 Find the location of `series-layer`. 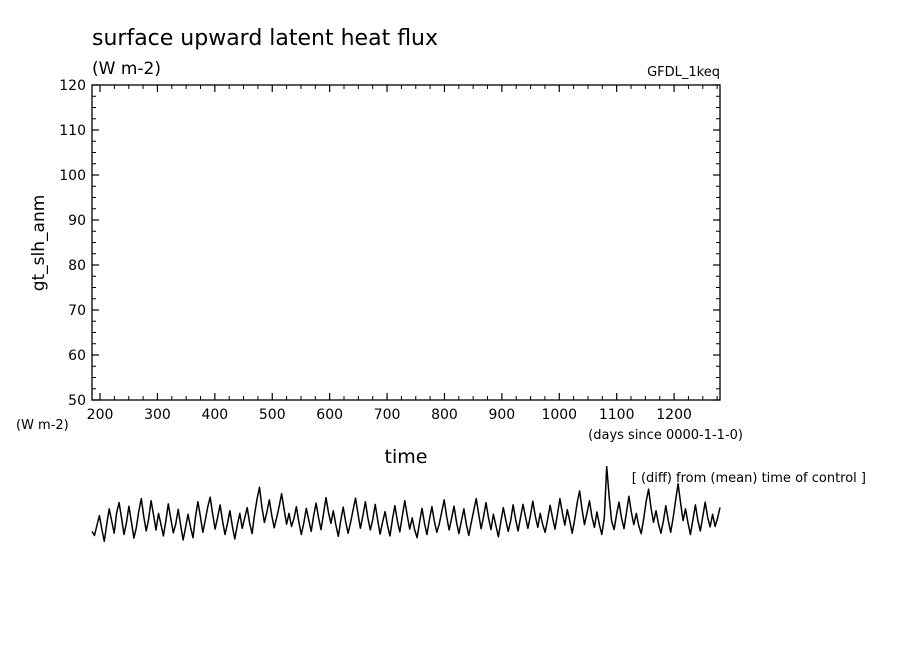

series-layer is located at coordinates (406, 504).